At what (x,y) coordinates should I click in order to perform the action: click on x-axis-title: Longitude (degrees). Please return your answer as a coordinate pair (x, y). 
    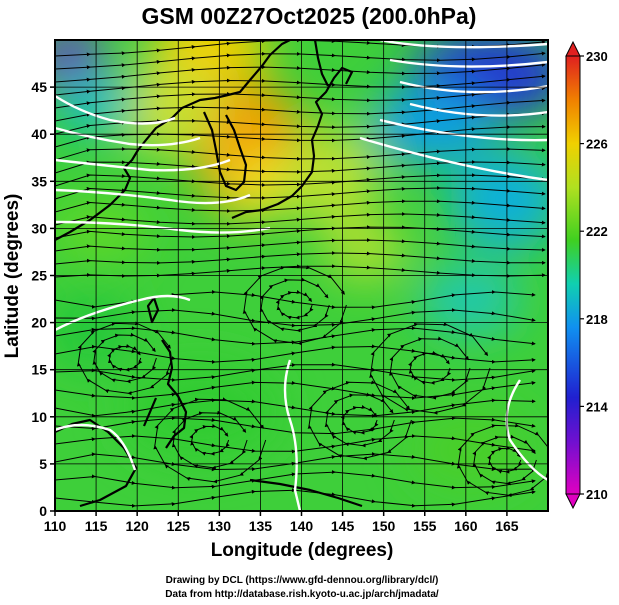
    Looking at the image, I should click on (302, 550).